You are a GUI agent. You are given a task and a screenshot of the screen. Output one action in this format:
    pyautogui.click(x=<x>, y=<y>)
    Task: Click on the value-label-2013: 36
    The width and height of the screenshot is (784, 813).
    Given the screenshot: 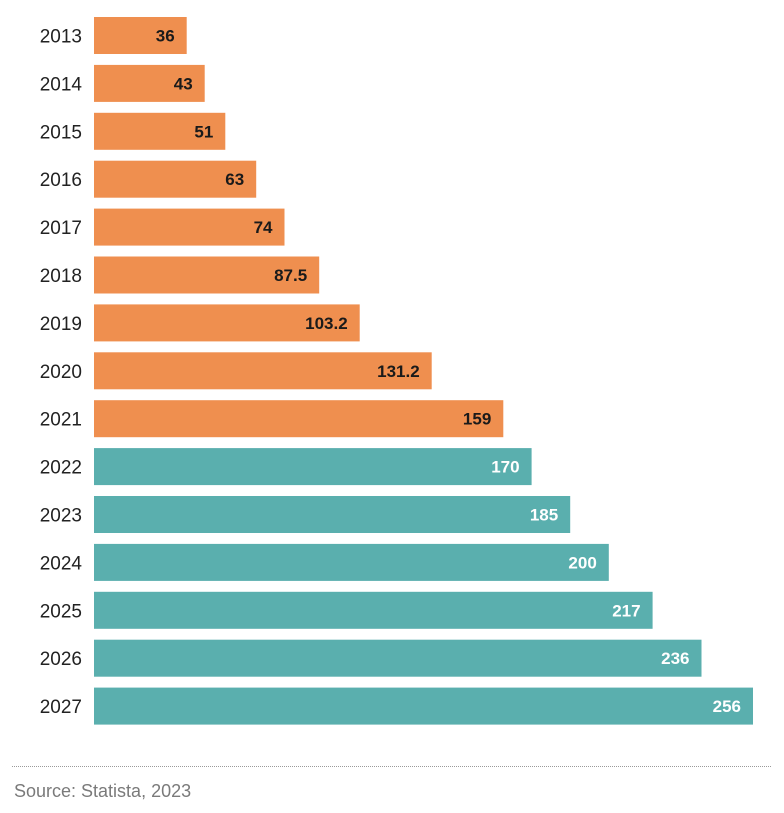 What is the action you would take?
    pyautogui.click(x=165, y=36)
    